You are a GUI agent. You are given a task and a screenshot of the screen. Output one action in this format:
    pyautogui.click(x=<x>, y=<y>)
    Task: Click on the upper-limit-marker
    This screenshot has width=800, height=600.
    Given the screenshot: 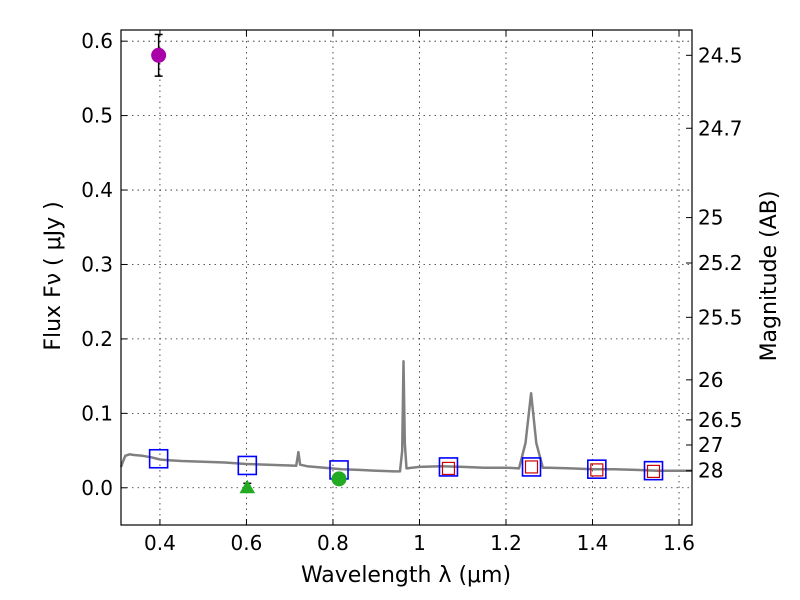 What is the action you would take?
    pyautogui.click(x=247, y=486)
    